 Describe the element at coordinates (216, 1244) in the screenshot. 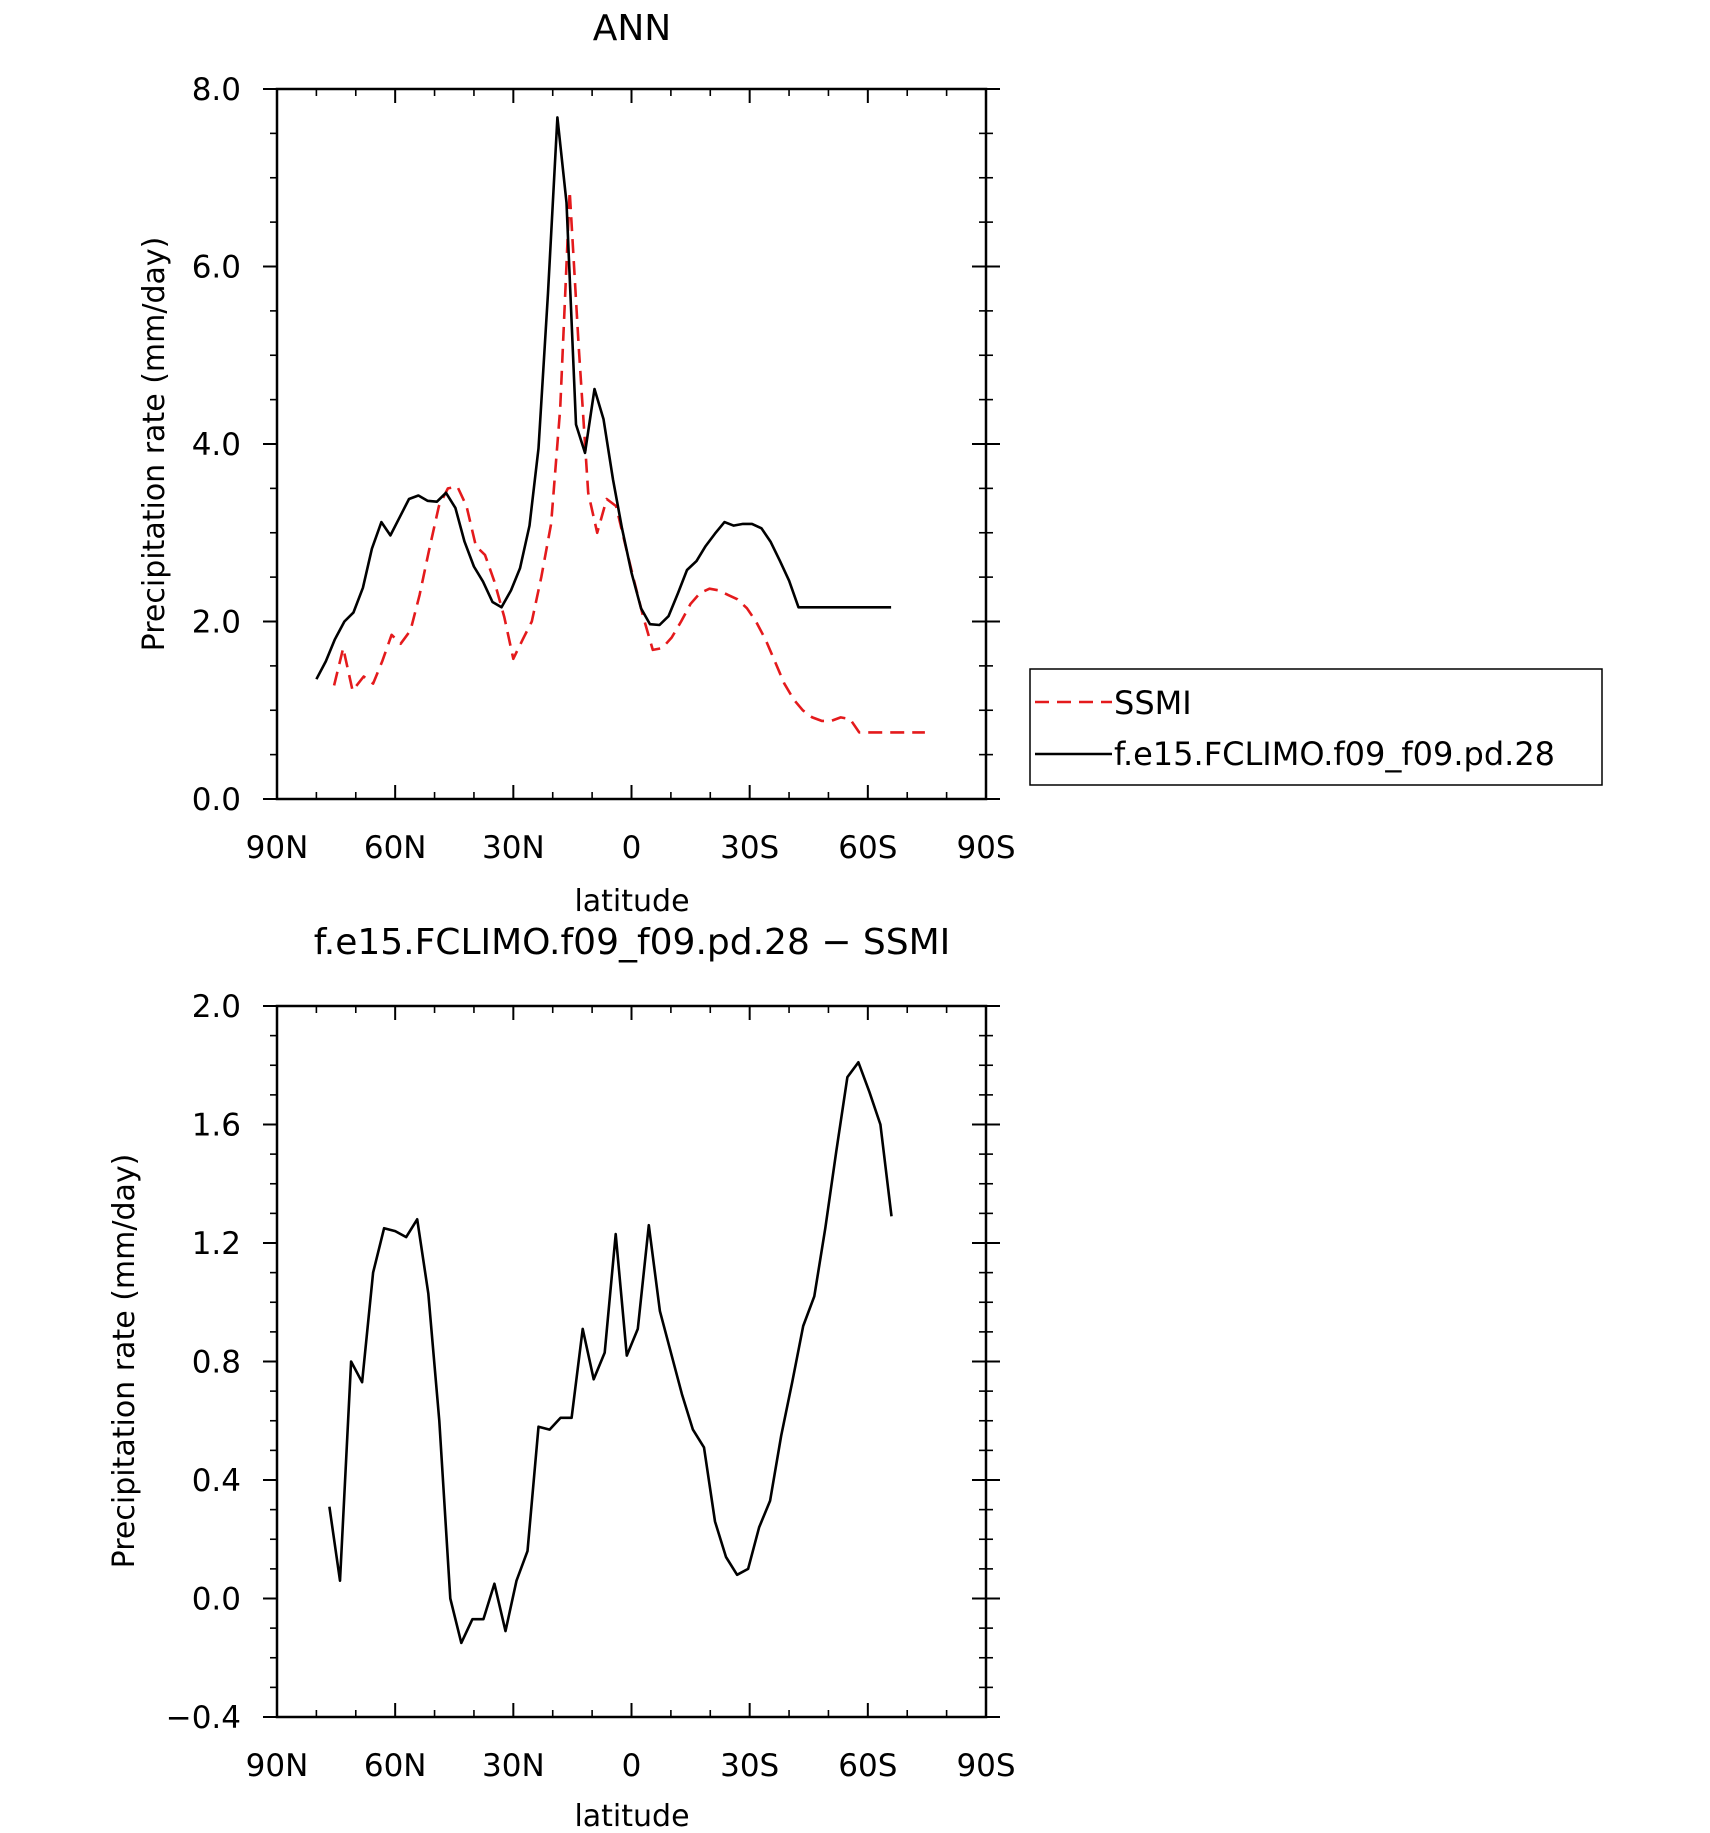

I see `bottom-y-tick-label: 1.2` at that location.